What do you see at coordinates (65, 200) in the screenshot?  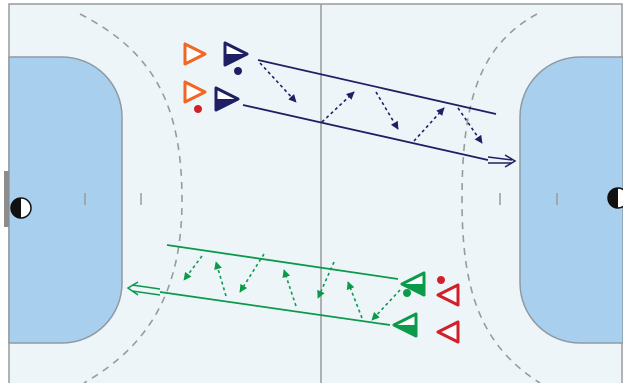 I see `left-goal-area` at bounding box center [65, 200].